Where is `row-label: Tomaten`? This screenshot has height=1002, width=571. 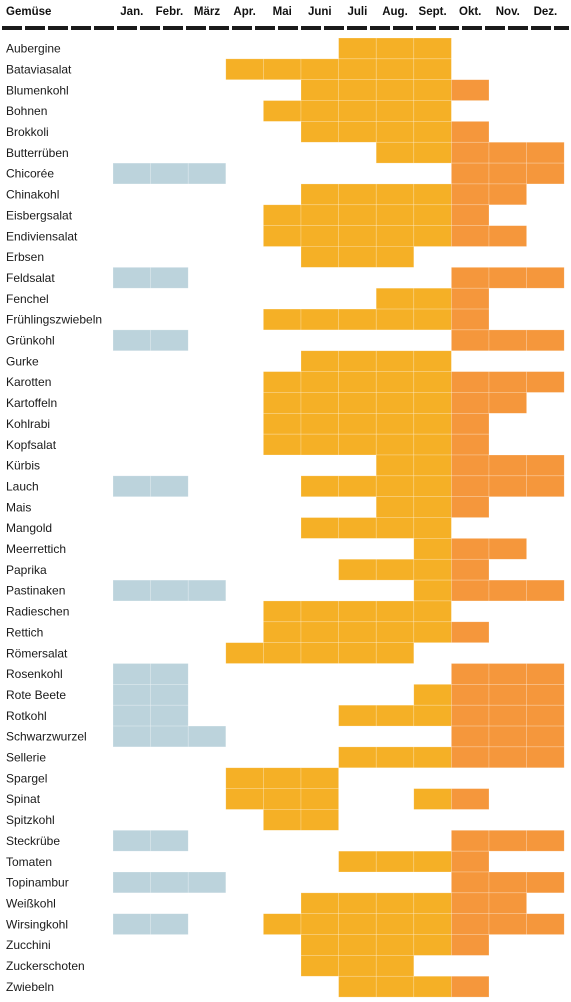 row-label: Tomaten is located at coordinates (29, 862).